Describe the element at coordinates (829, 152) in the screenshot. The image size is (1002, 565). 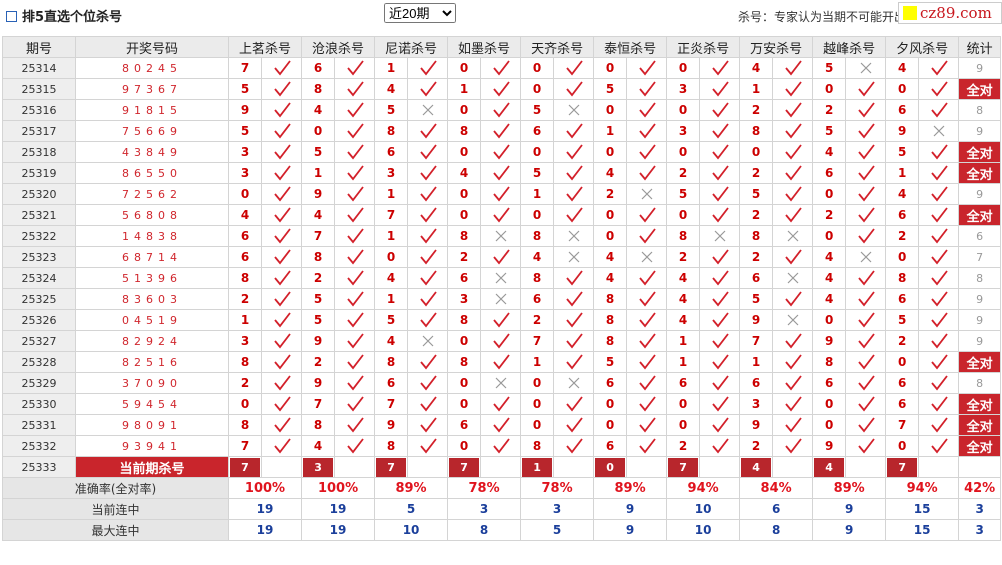
I see `kill-cell: 4` at that location.